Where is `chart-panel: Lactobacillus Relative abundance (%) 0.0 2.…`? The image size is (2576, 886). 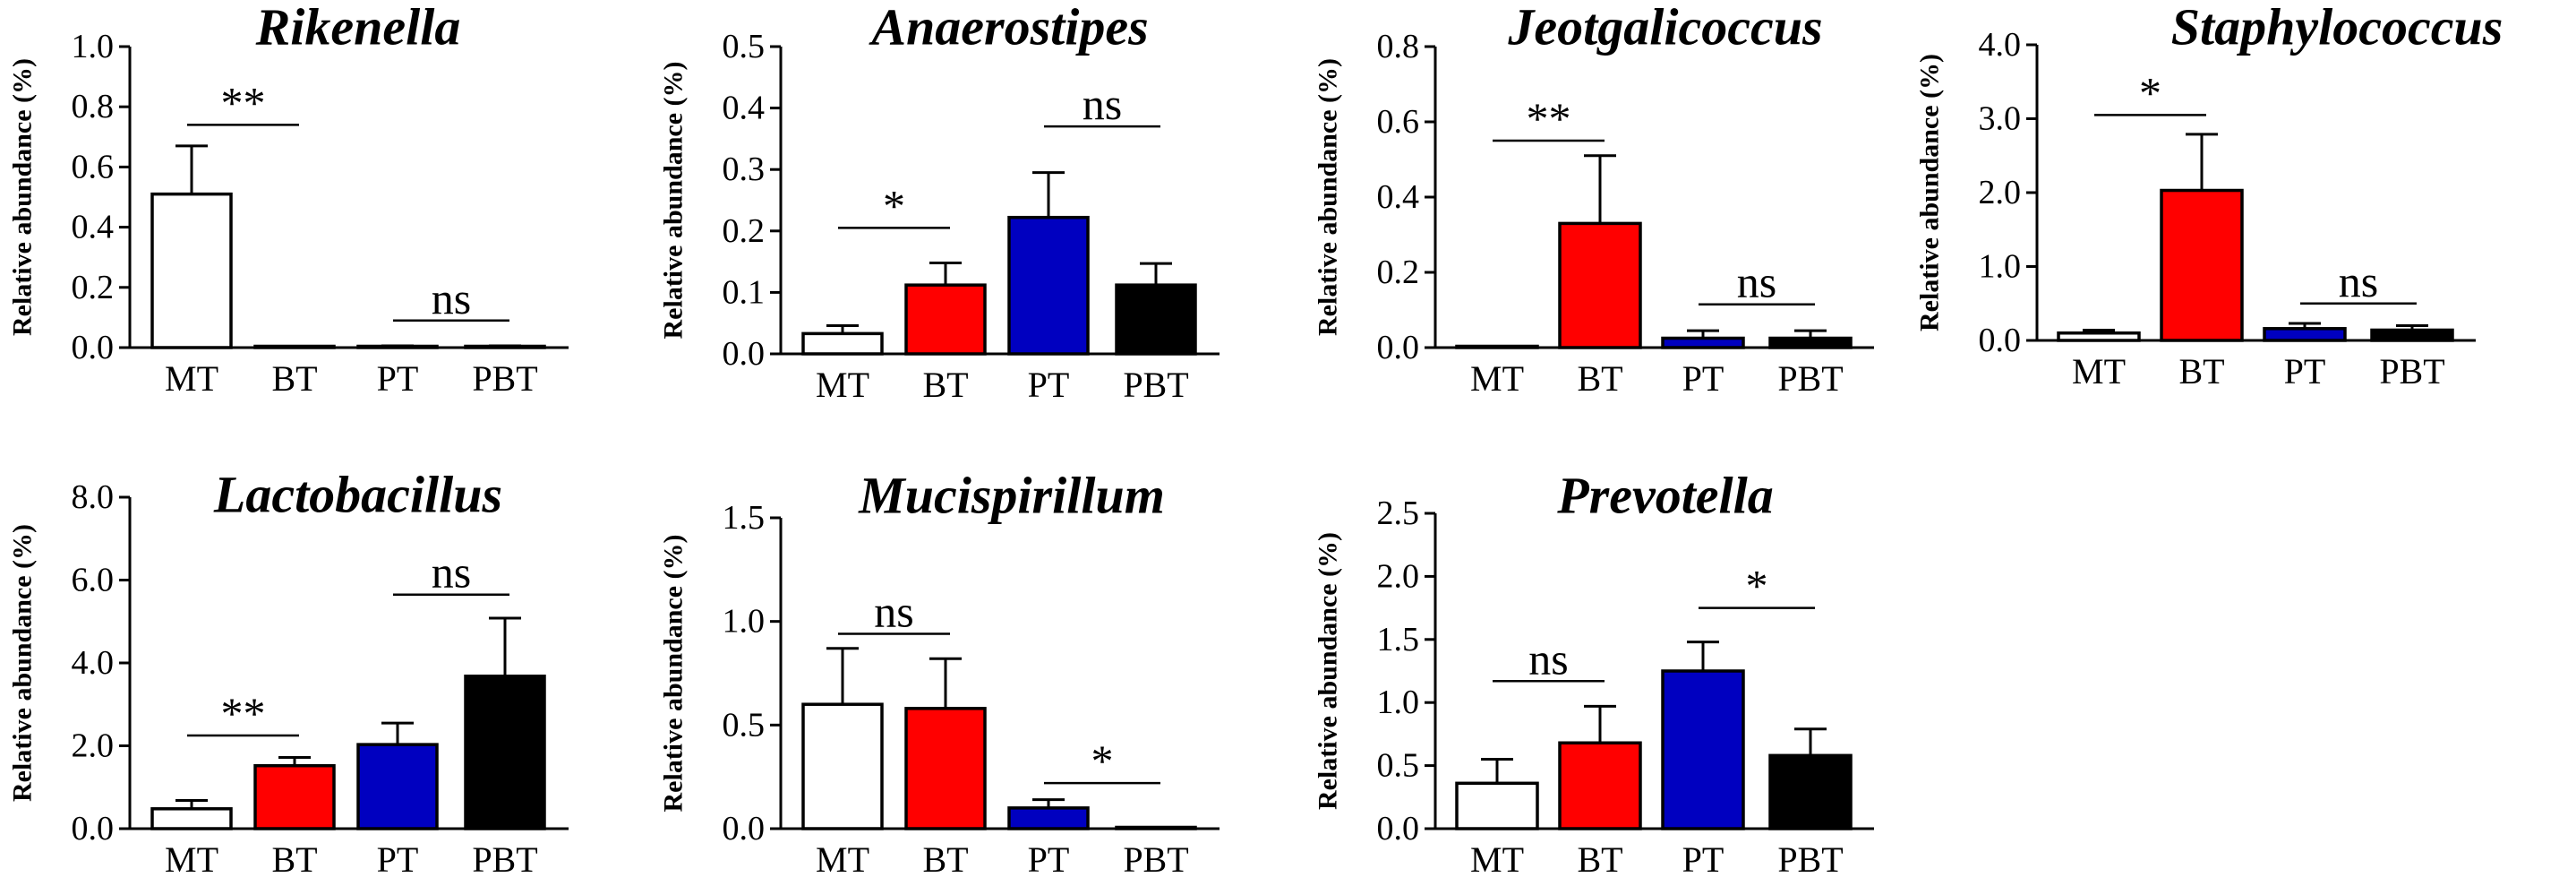 chart-panel: Lactobacillus Relative abundance (%) 0.0 2.… is located at coordinates (288, 673).